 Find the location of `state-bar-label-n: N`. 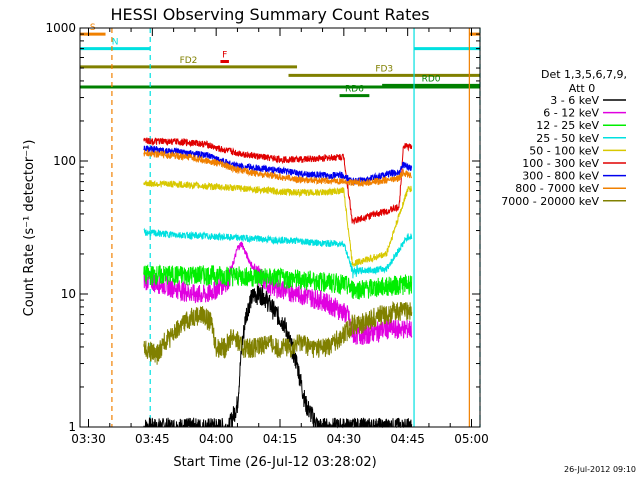

state-bar-label-n: N is located at coordinates (115, 43).